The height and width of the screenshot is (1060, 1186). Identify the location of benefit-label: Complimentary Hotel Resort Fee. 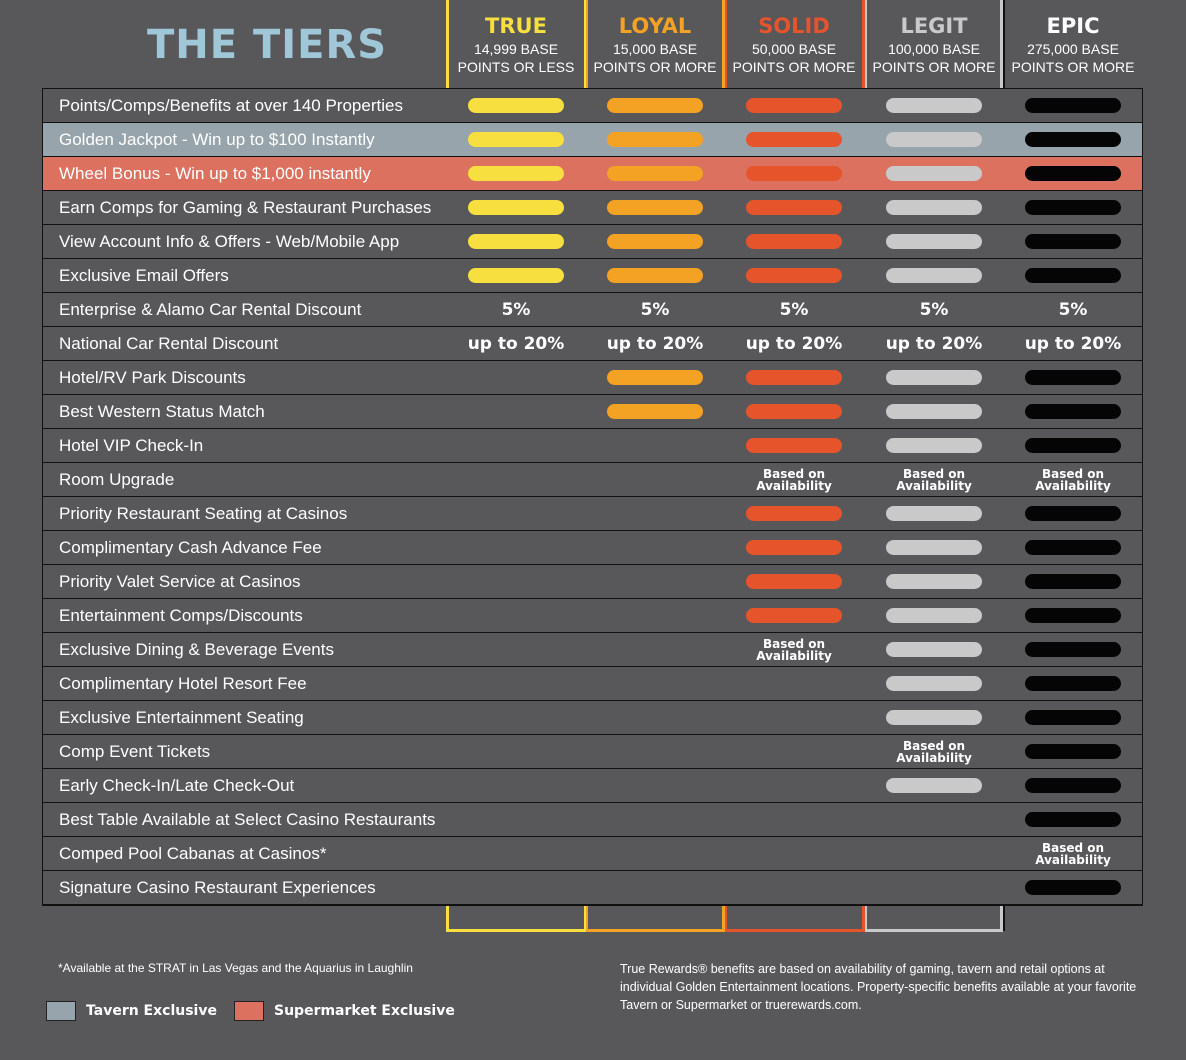
(183, 683).